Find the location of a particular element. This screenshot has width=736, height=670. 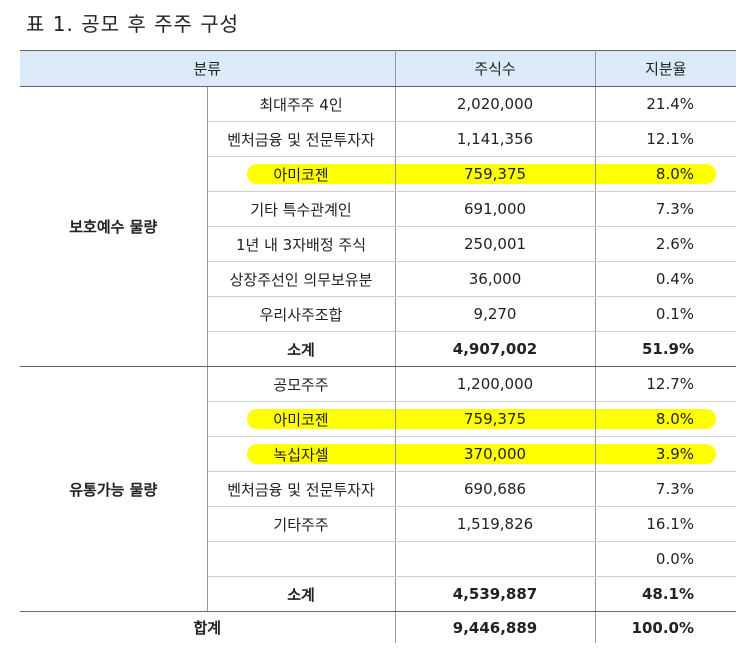

subtotal-shares: 4,907,002 is located at coordinates (495, 349).